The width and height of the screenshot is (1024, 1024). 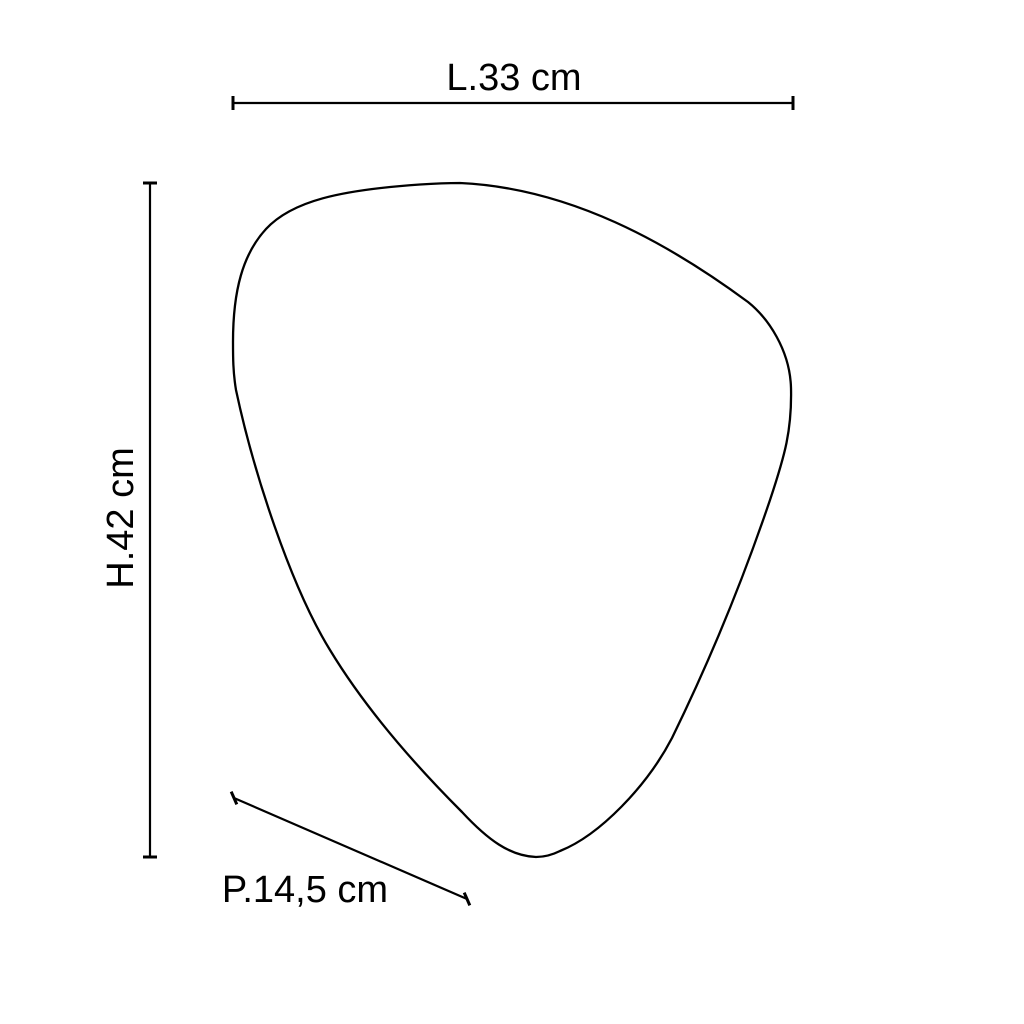 I want to click on depth-dimension-tick-start, so click(x=234, y=798).